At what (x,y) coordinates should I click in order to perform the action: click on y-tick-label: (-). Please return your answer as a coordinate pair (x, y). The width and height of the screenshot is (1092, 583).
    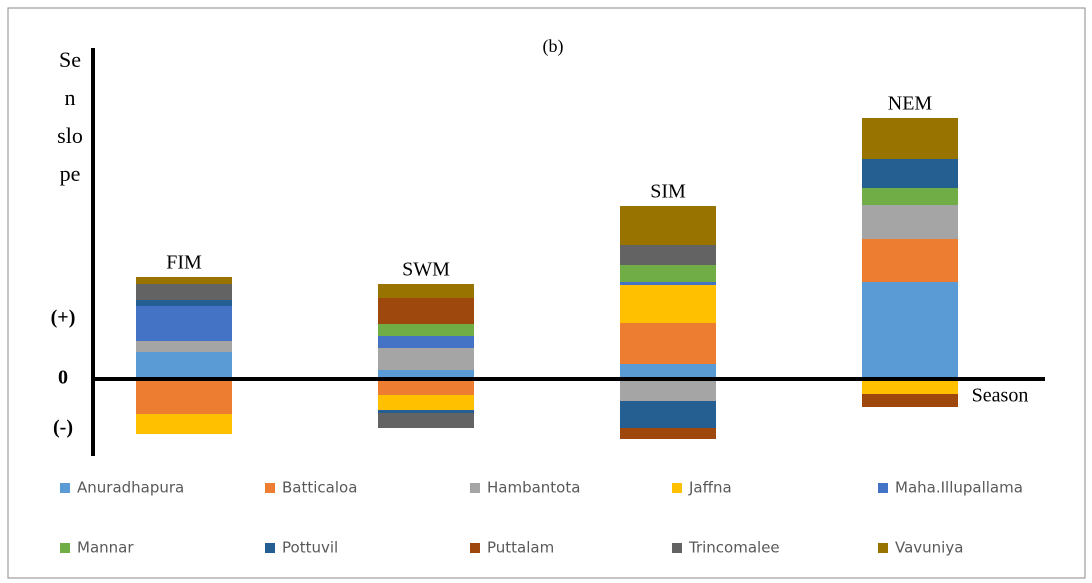
    Looking at the image, I should click on (63, 428).